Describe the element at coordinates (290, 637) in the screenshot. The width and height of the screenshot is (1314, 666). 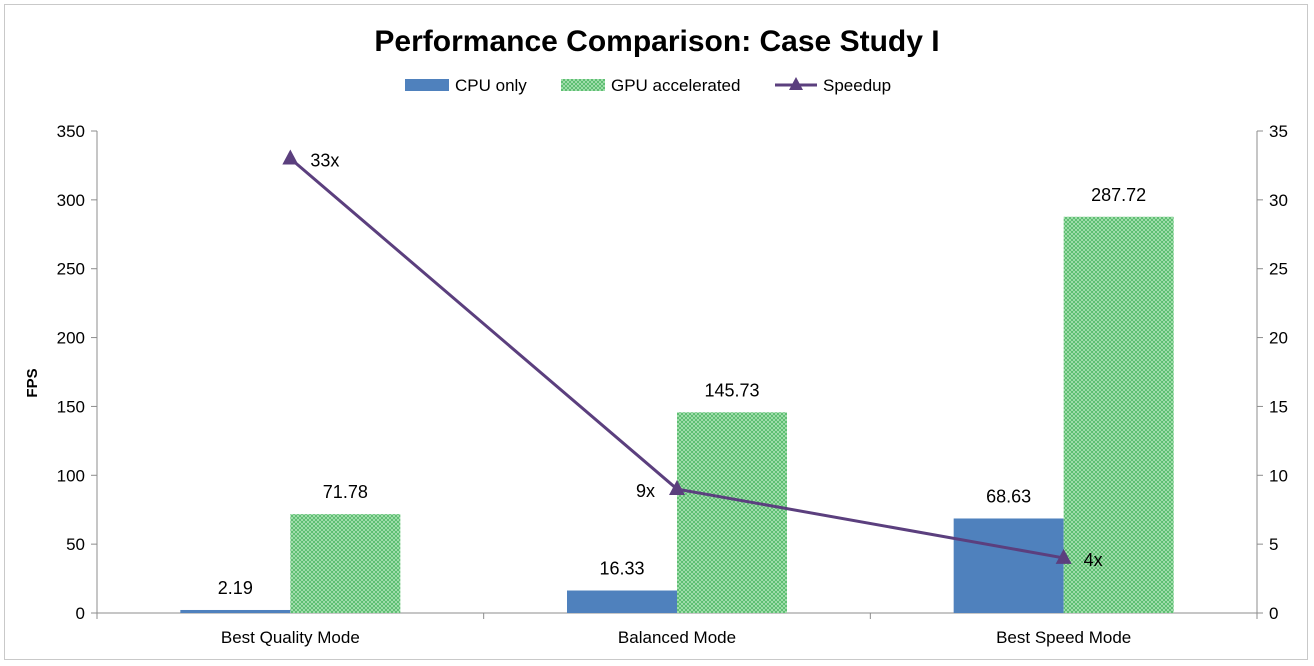
I see `x-category-label: Best Quality Mode` at that location.